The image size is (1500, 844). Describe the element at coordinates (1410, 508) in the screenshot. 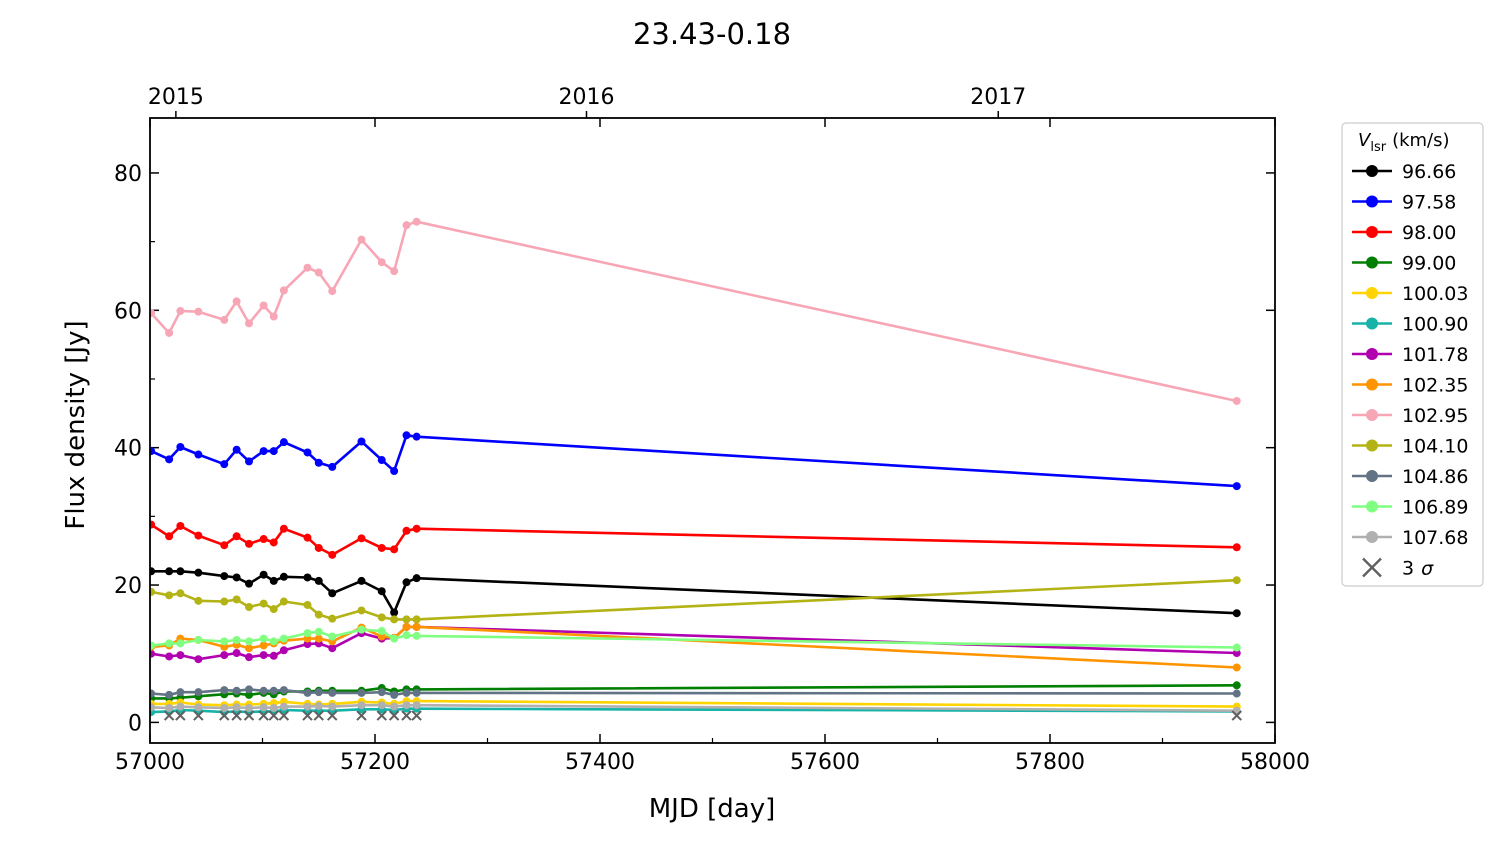

I see `legend-item: 106.89` at that location.